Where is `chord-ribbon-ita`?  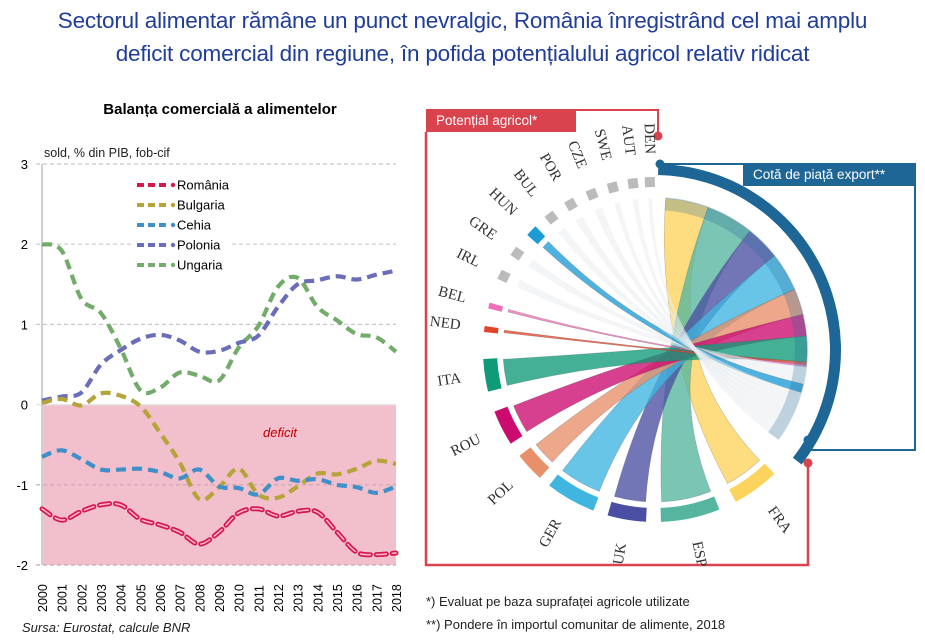
chord-ribbon-ita is located at coordinates (655, 360).